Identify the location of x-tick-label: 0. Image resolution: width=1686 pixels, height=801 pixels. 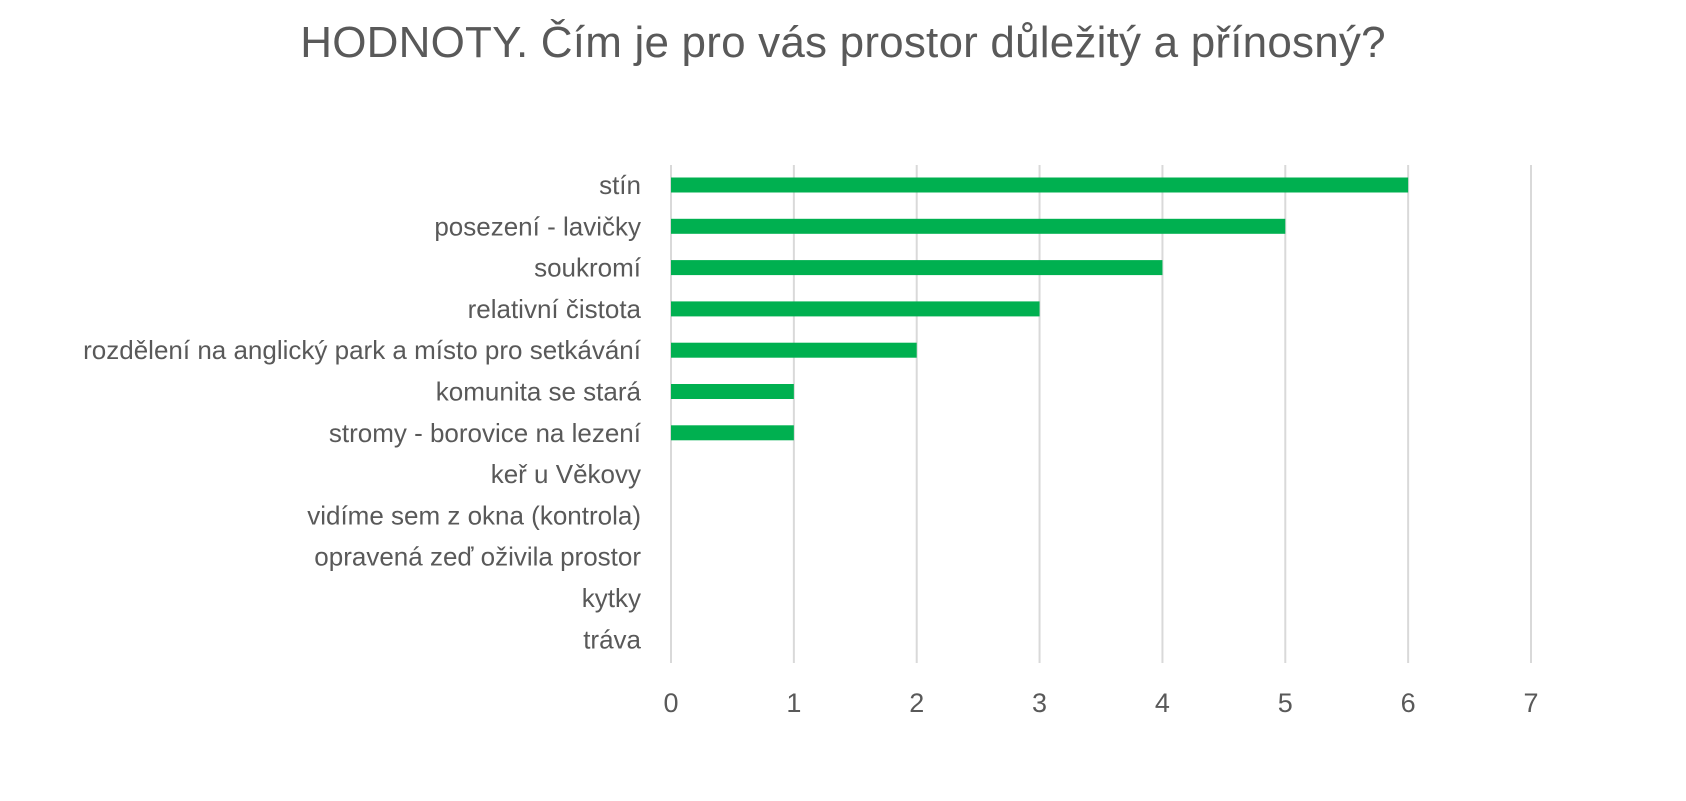
(670, 703).